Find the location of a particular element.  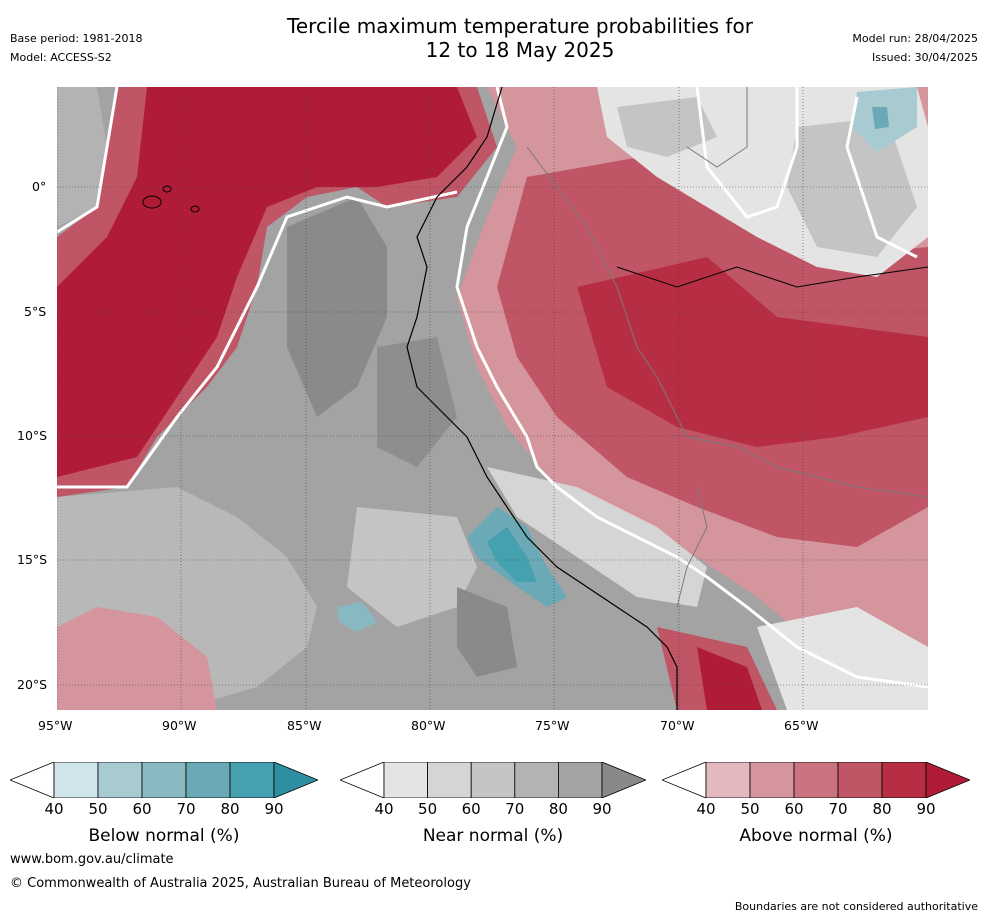

colorbar-below-normal-ticks: 40 50 60 70 80 90 is located at coordinates (164, 811).